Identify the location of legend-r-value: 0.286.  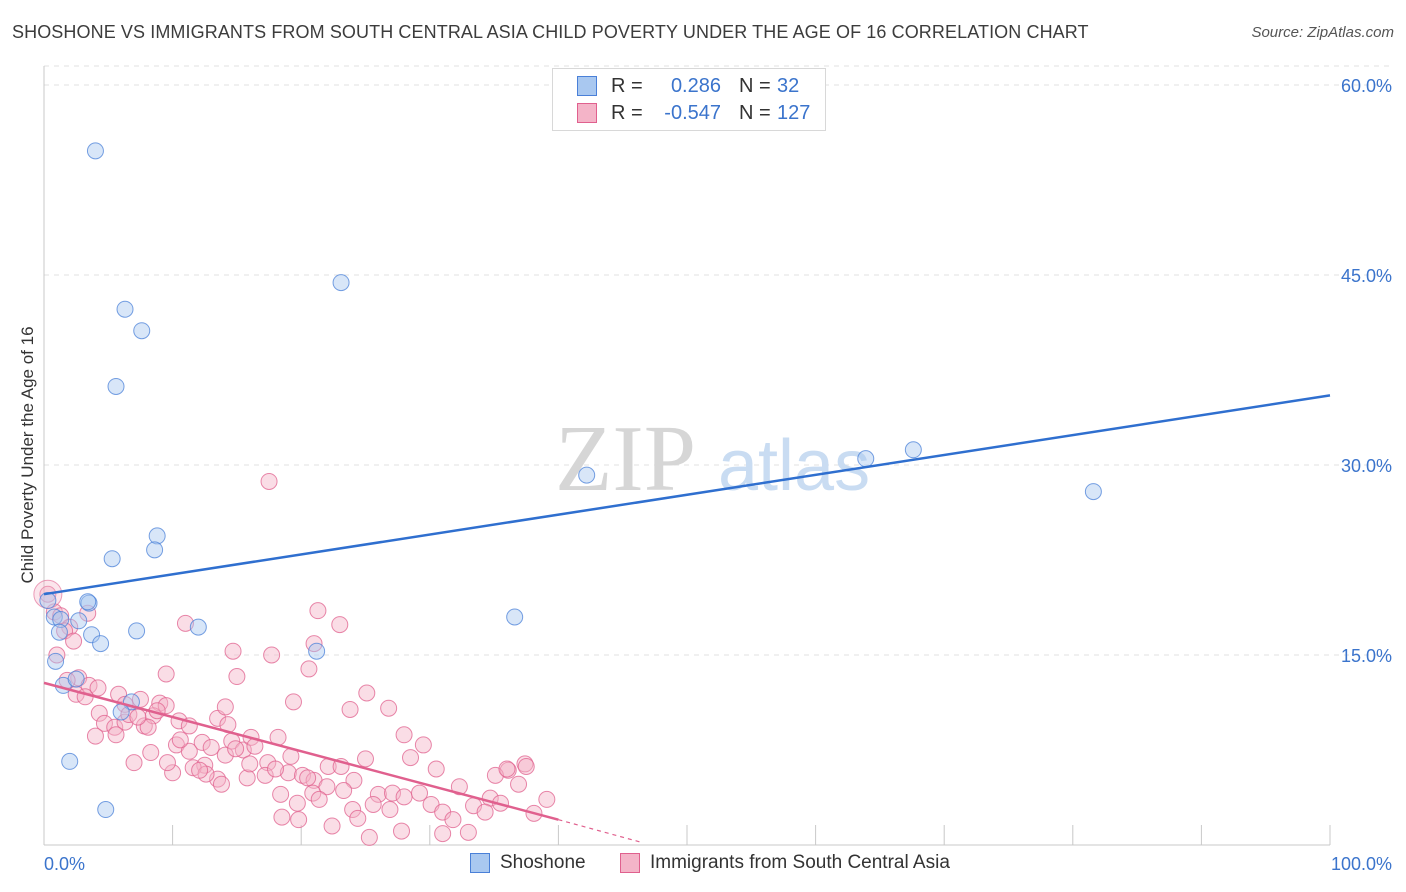
(695, 85).